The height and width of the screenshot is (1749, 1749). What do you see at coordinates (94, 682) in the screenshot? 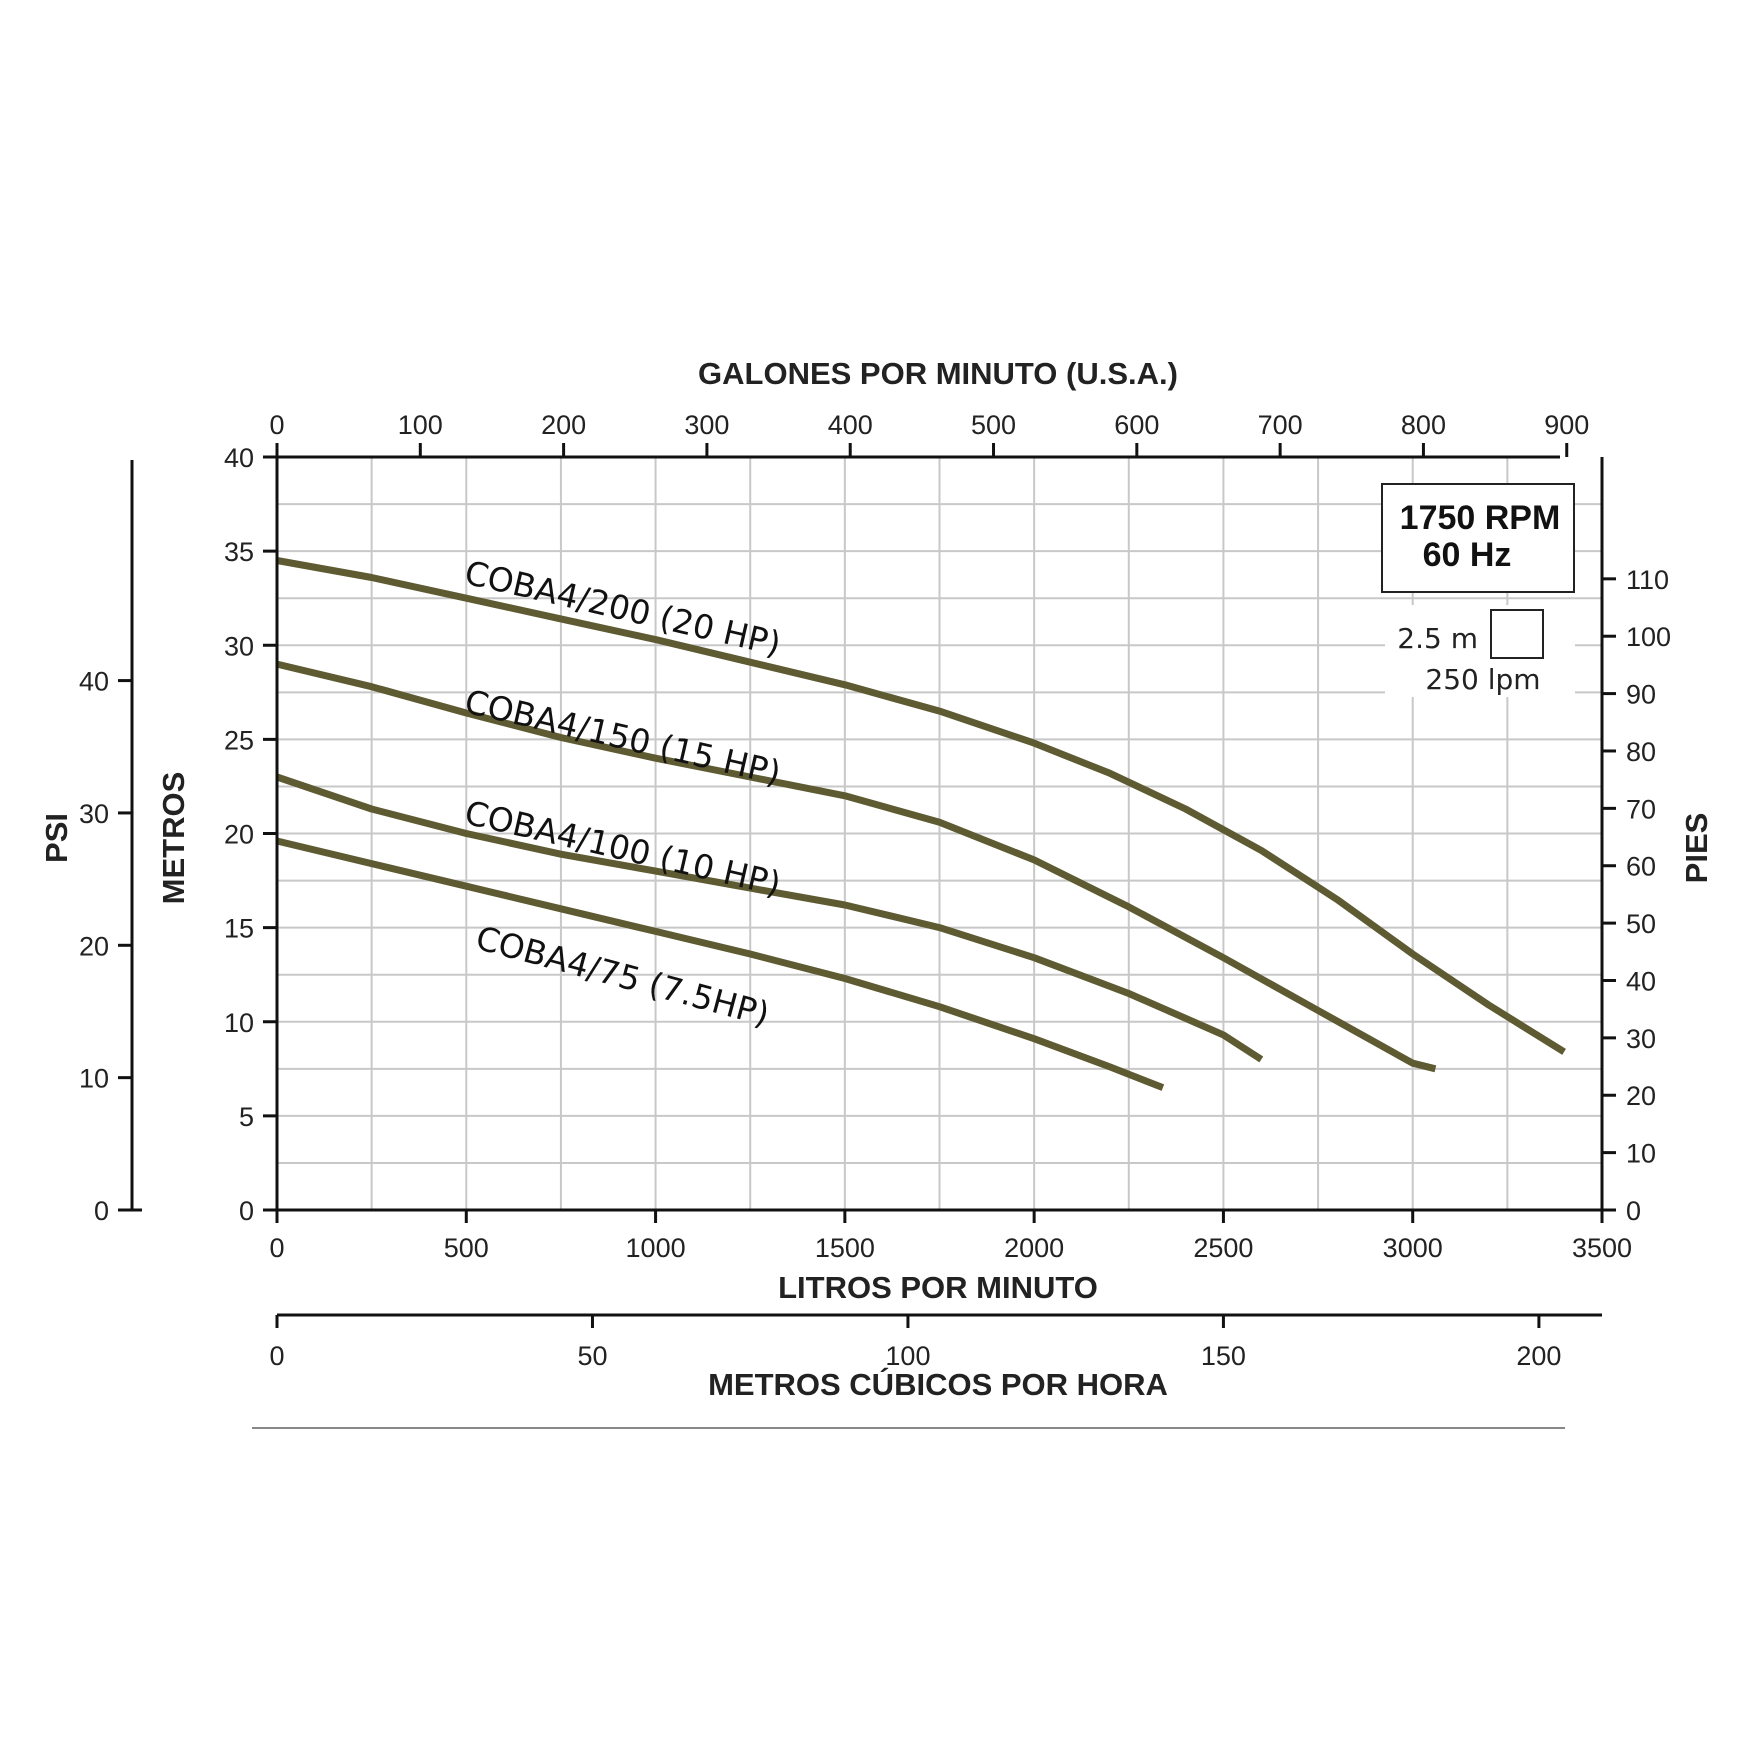
I see `y-psi-tick-label: 40` at bounding box center [94, 682].